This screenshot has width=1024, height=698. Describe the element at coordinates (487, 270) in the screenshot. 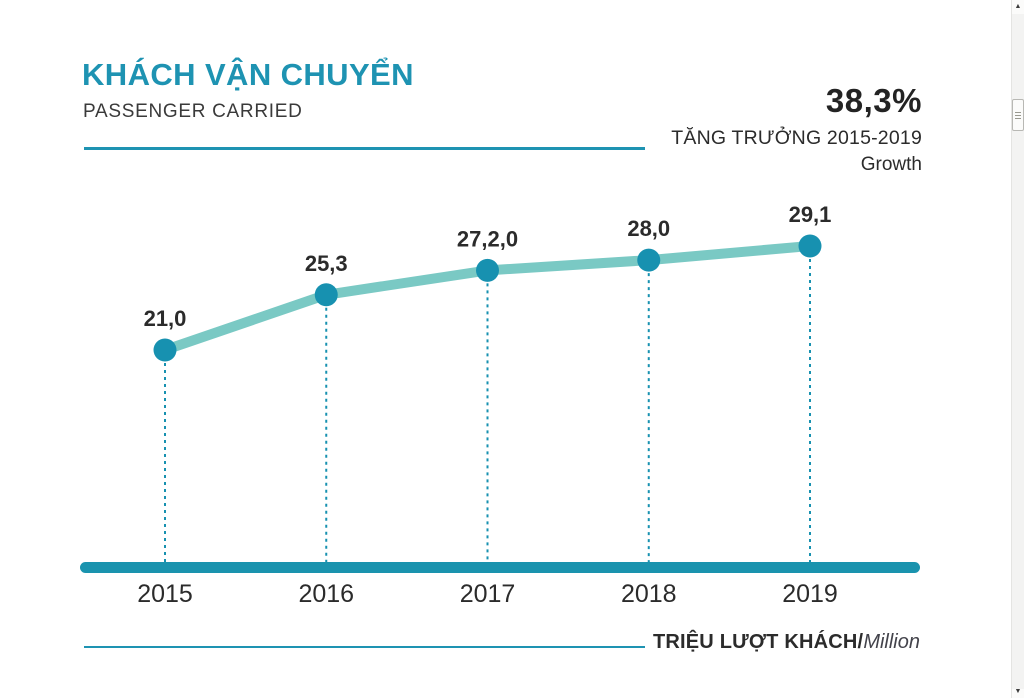

I see `data-point-2017` at that location.